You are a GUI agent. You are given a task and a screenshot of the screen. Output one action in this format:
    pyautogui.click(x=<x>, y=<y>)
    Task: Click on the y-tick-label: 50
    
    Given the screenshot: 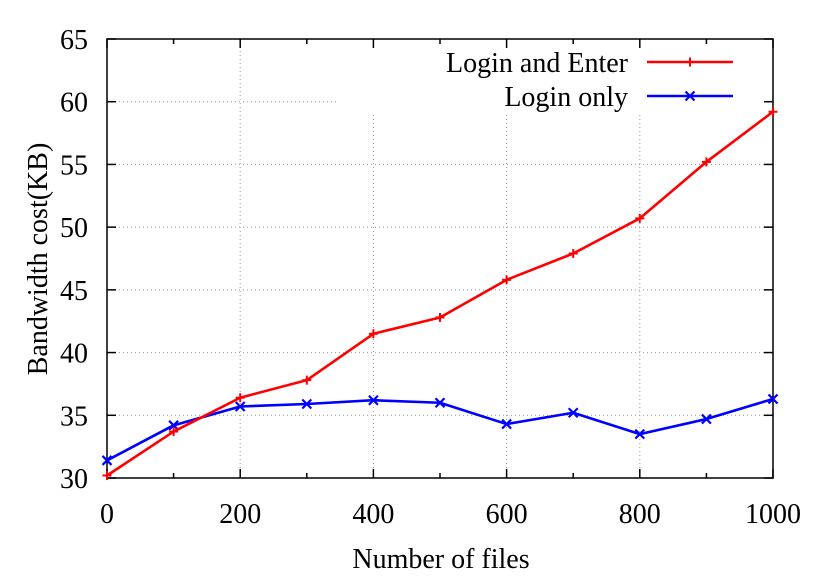 What is the action you would take?
    pyautogui.click(x=74, y=228)
    